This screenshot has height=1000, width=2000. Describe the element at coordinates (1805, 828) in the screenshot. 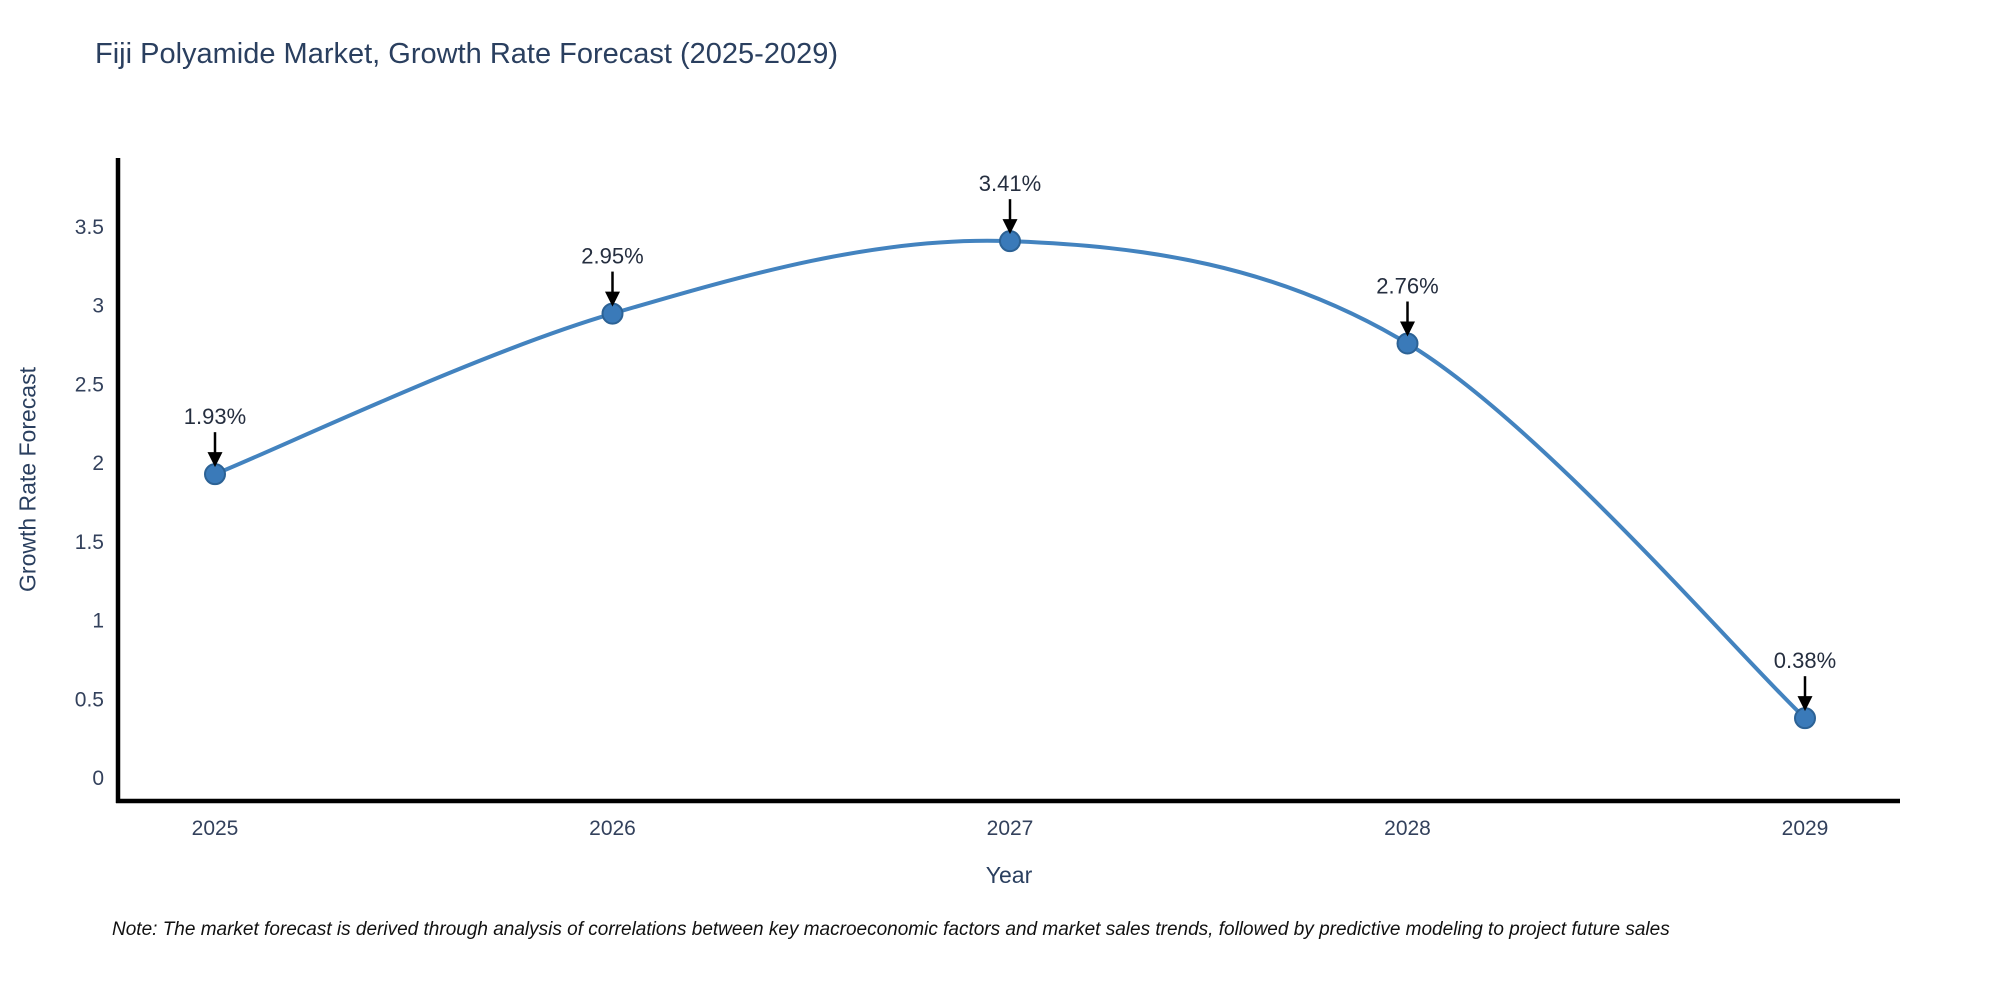

I see `x-tick-label: 2029` at that location.